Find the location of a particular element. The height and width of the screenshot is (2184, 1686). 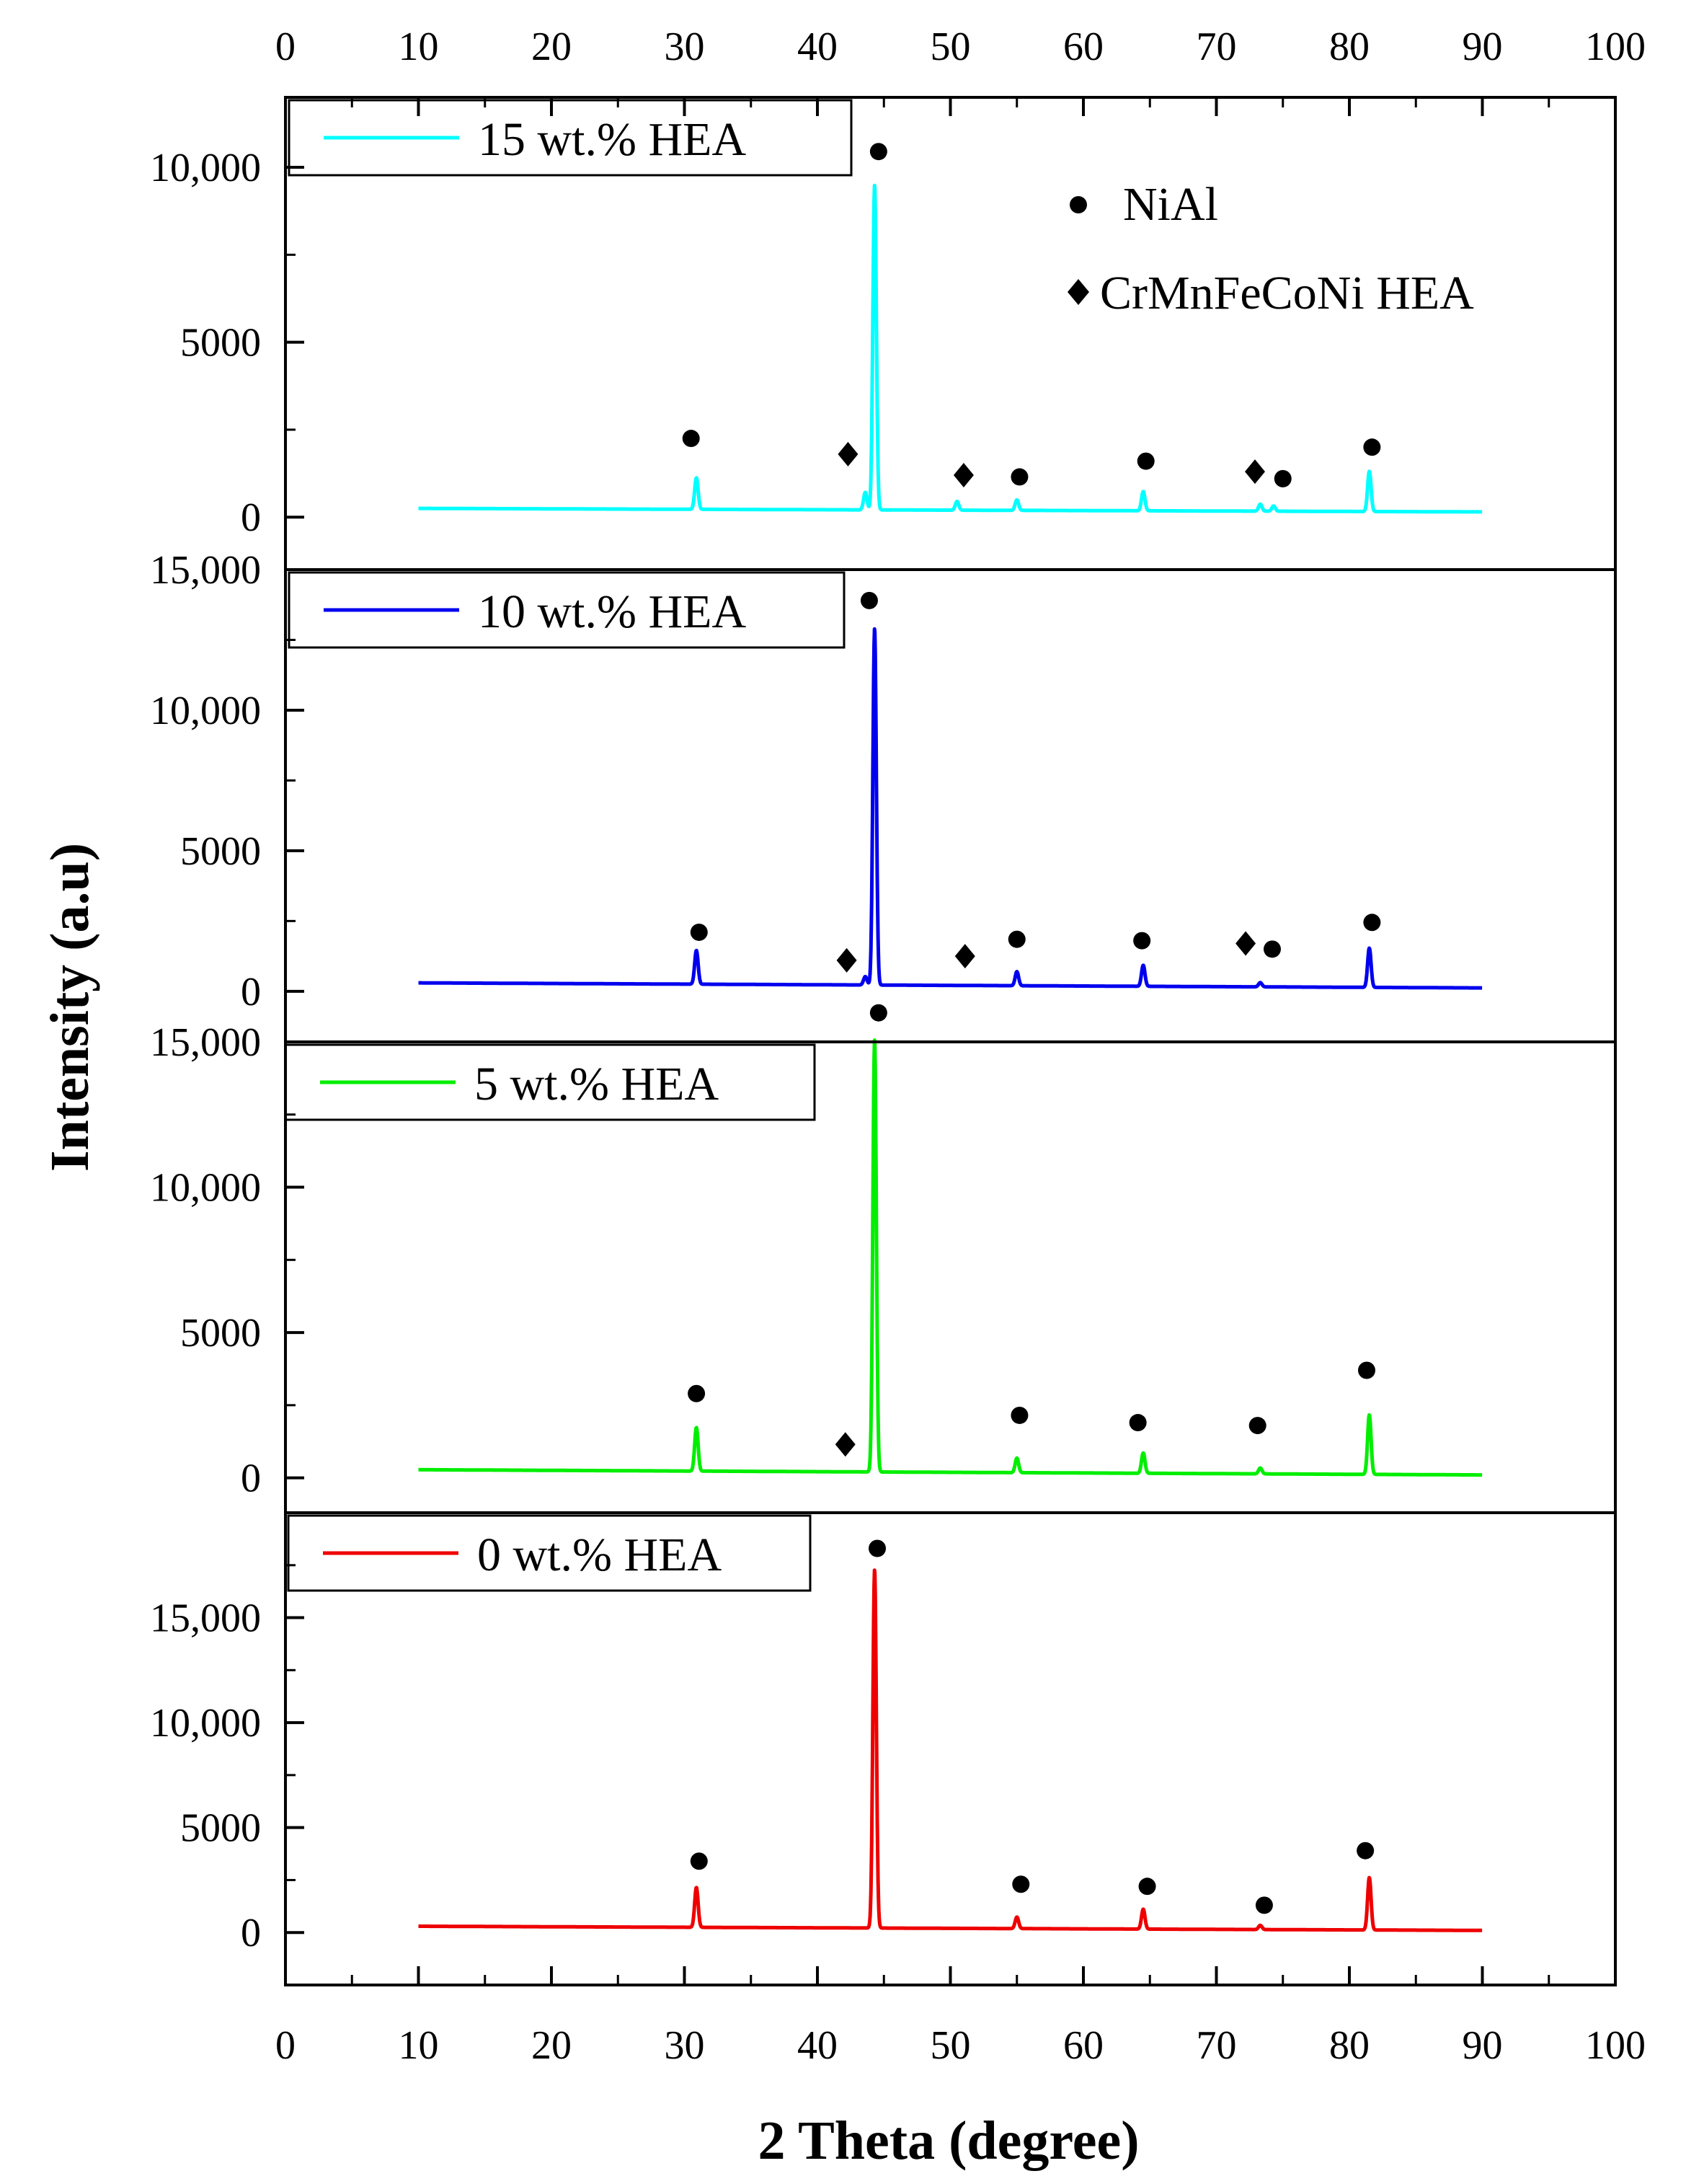

x-top-tick-label: 100 is located at coordinates (1616, 47).